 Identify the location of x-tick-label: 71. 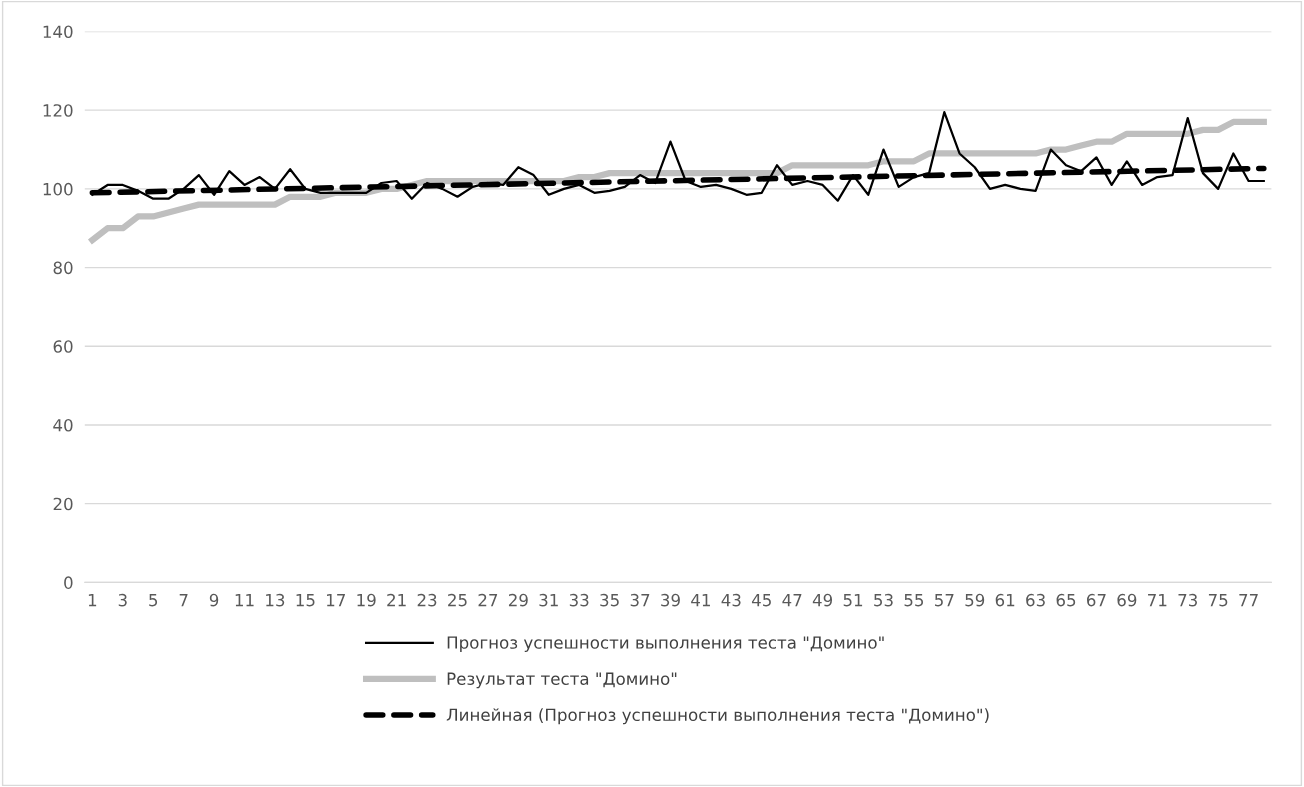
(1157, 600).